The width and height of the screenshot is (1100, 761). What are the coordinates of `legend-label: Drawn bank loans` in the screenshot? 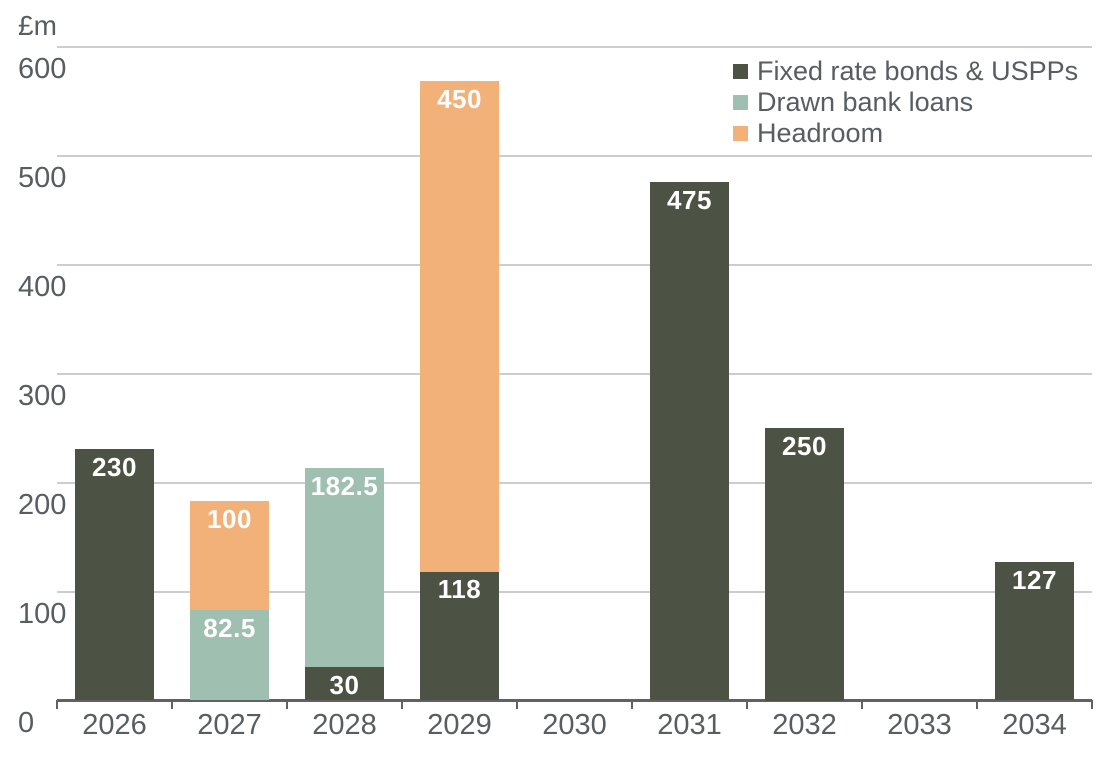 It's located at (865, 102).